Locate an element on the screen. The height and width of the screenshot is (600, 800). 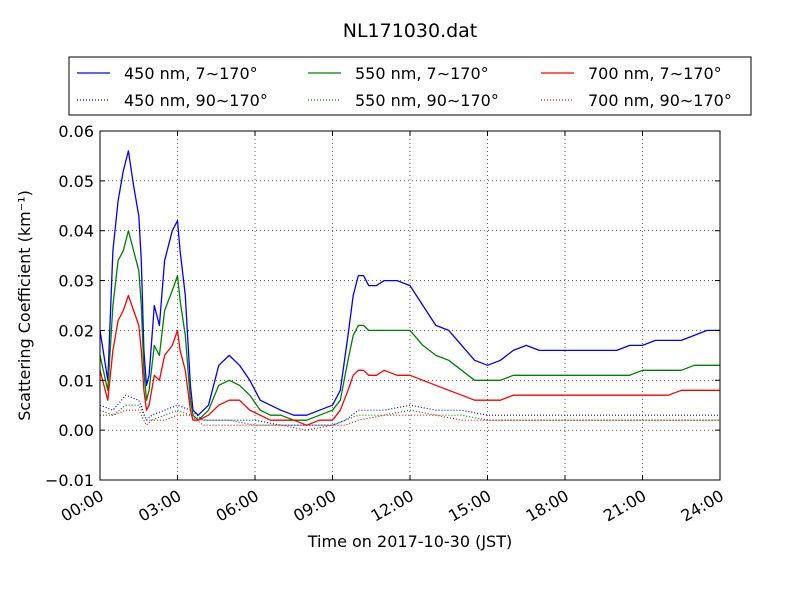
y-tick-label: 0.04 is located at coordinates (76, 231).